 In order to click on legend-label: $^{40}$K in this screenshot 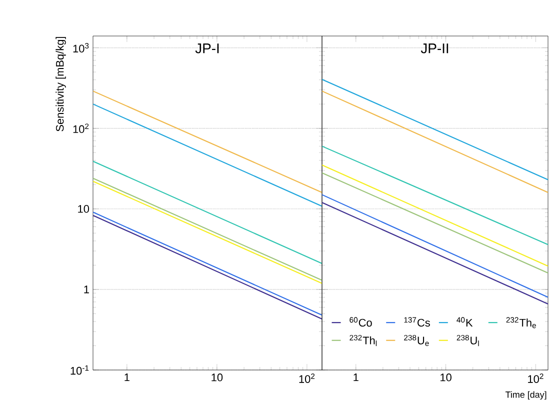, I will do `click(464, 321)`.